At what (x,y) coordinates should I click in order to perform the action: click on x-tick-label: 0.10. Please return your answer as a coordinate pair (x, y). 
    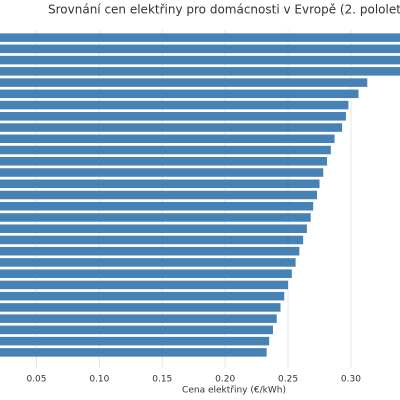
    Looking at the image, I should click on (99, 380).